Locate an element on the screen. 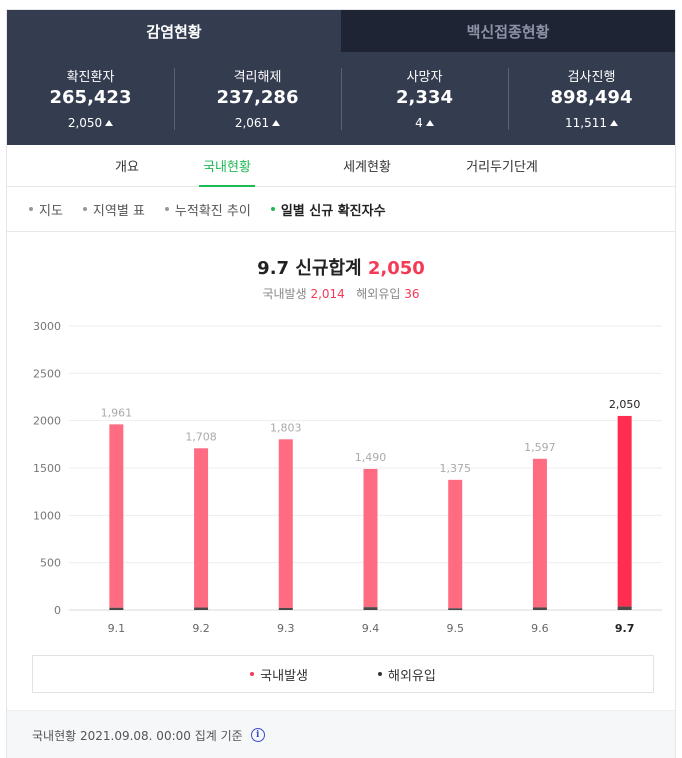  delta-value: 2,050 is located at coordinates (85, 123).